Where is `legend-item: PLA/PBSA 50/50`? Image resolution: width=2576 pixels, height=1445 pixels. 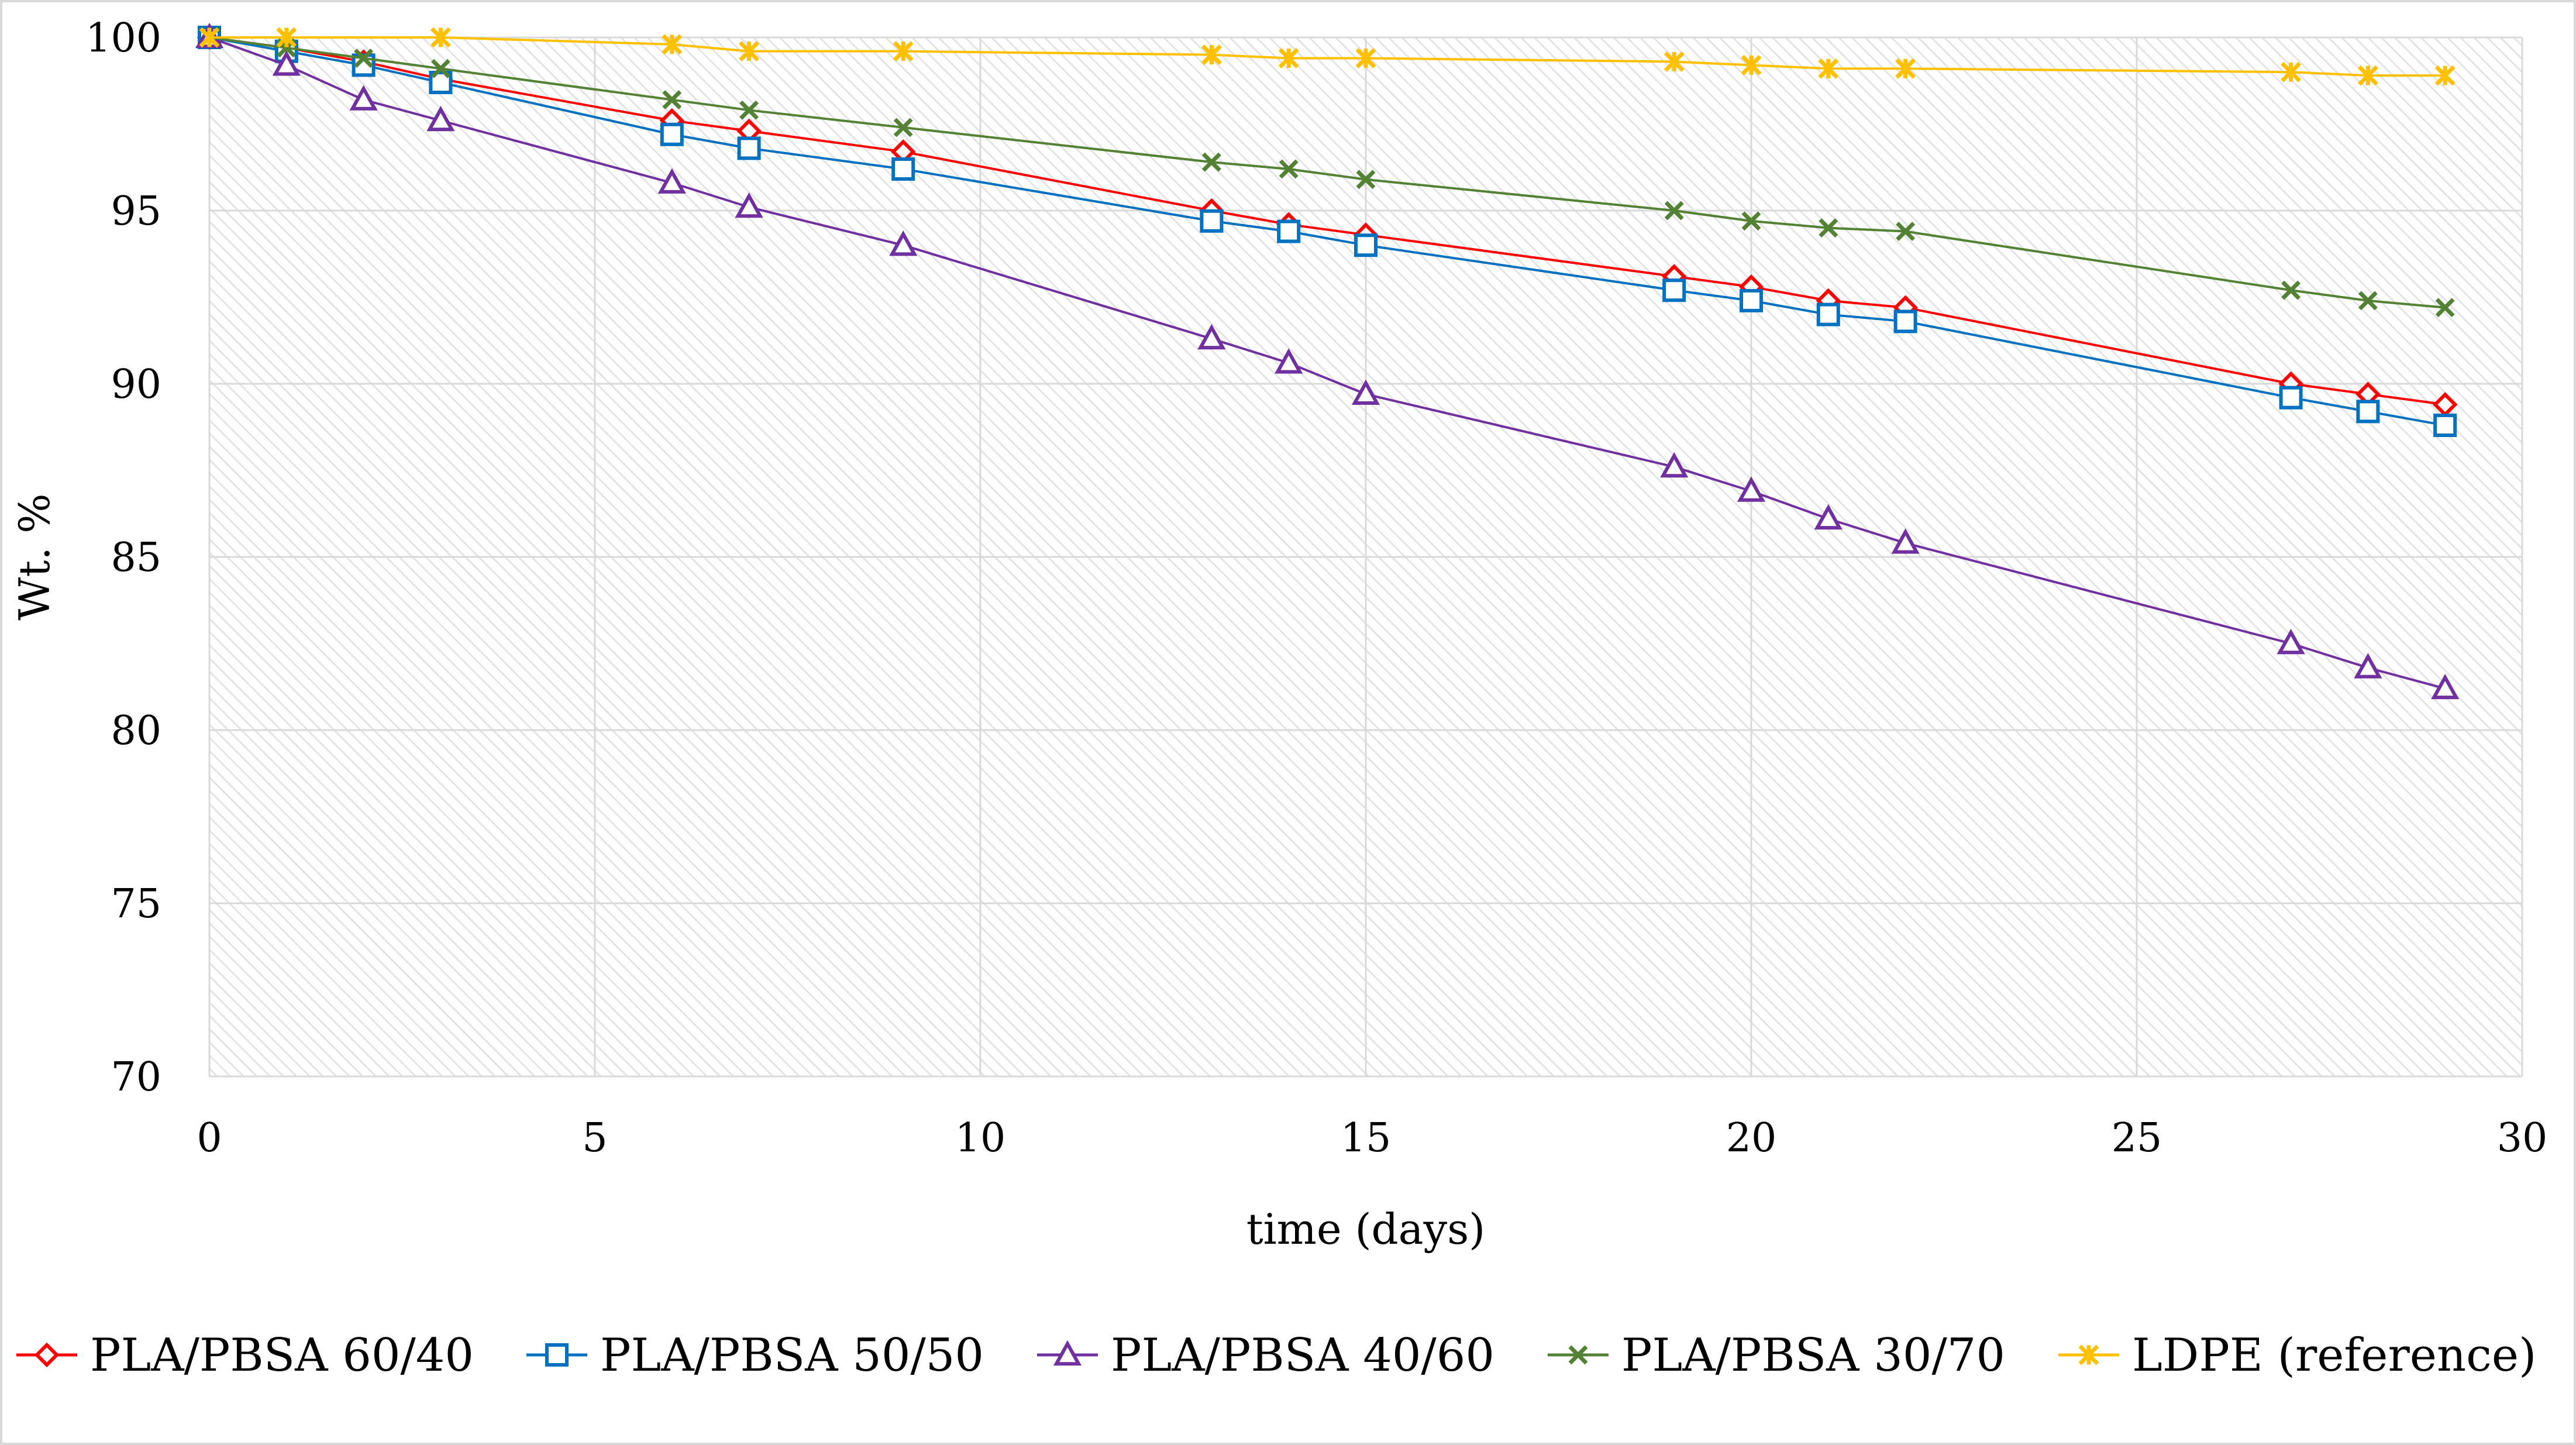
legend-item: PLA/PBSA 50/50 is located at coordinates (755, 1355).